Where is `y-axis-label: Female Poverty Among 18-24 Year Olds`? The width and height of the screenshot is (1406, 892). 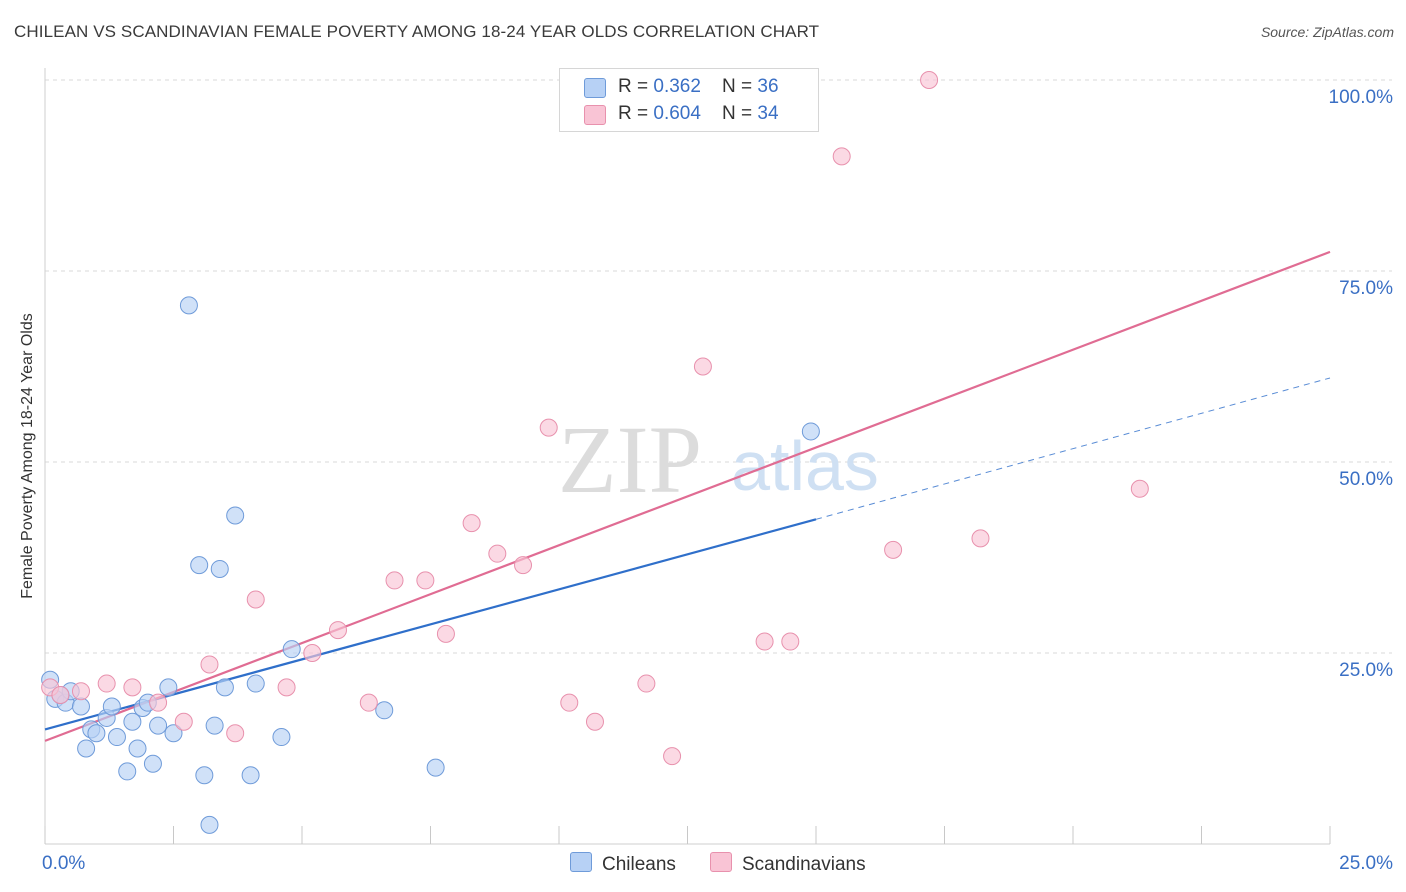 y-axis-label: Female Poverty Among 18-24 Year Olds is located at coordinates (27, 456).